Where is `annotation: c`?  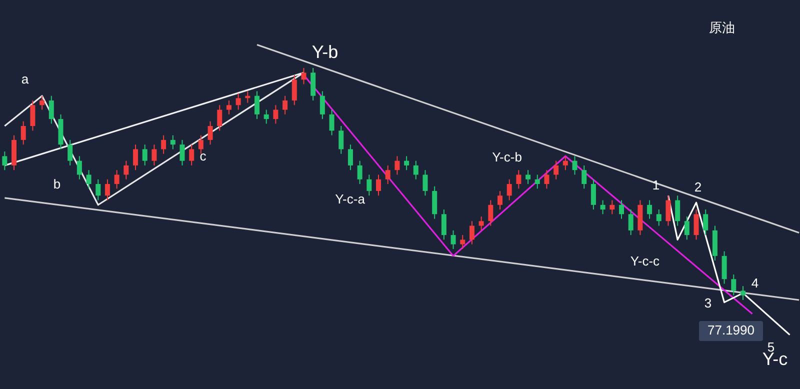 annotation: c is located at coordinates (203, 156).